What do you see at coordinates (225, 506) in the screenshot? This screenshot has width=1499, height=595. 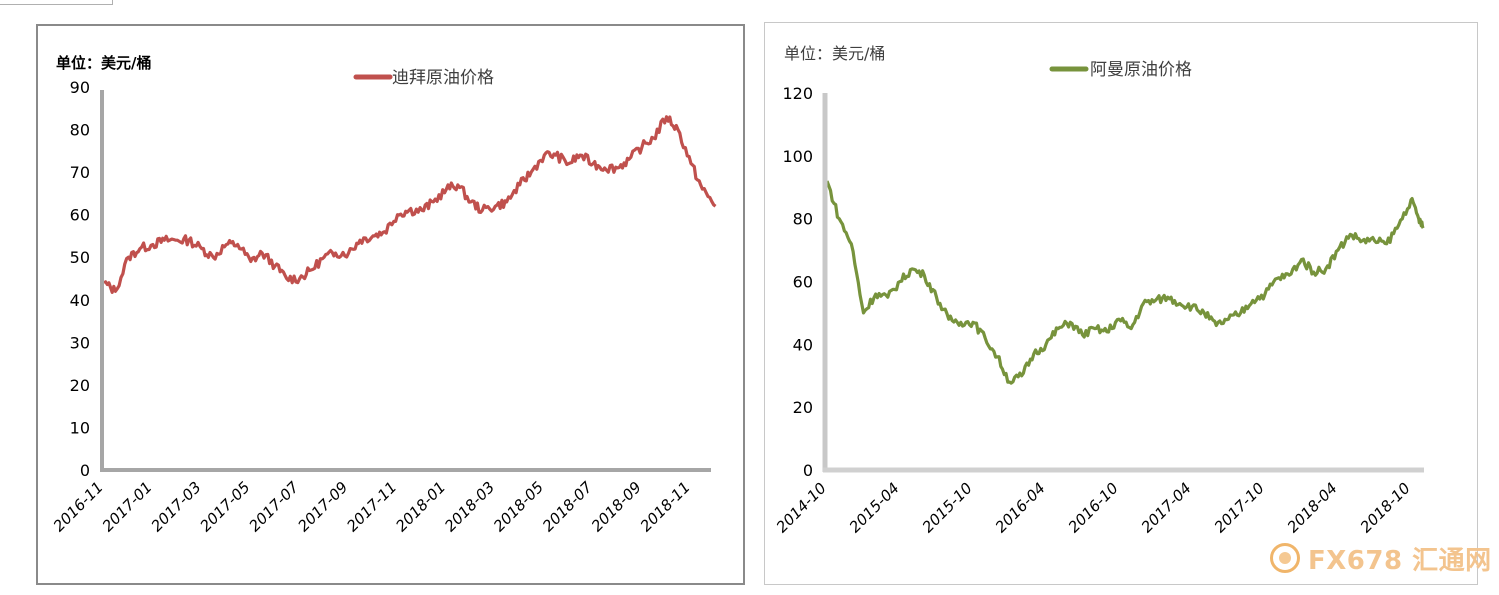 I see `dubai-x-tick-label: 2017-05` at bounding box center [225, 506].